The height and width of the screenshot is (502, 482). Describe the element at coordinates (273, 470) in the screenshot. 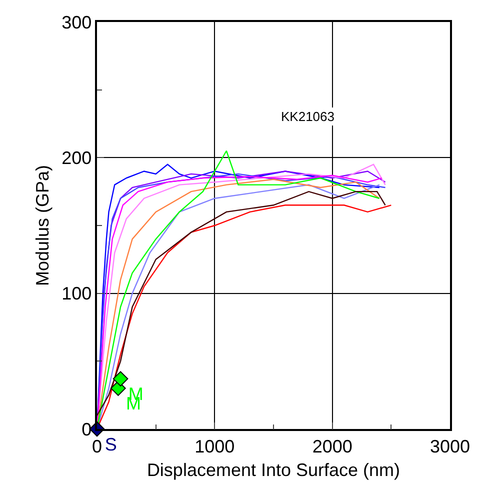

I see `x-axis-title: Displacement Into Surface (nm)` at that location.